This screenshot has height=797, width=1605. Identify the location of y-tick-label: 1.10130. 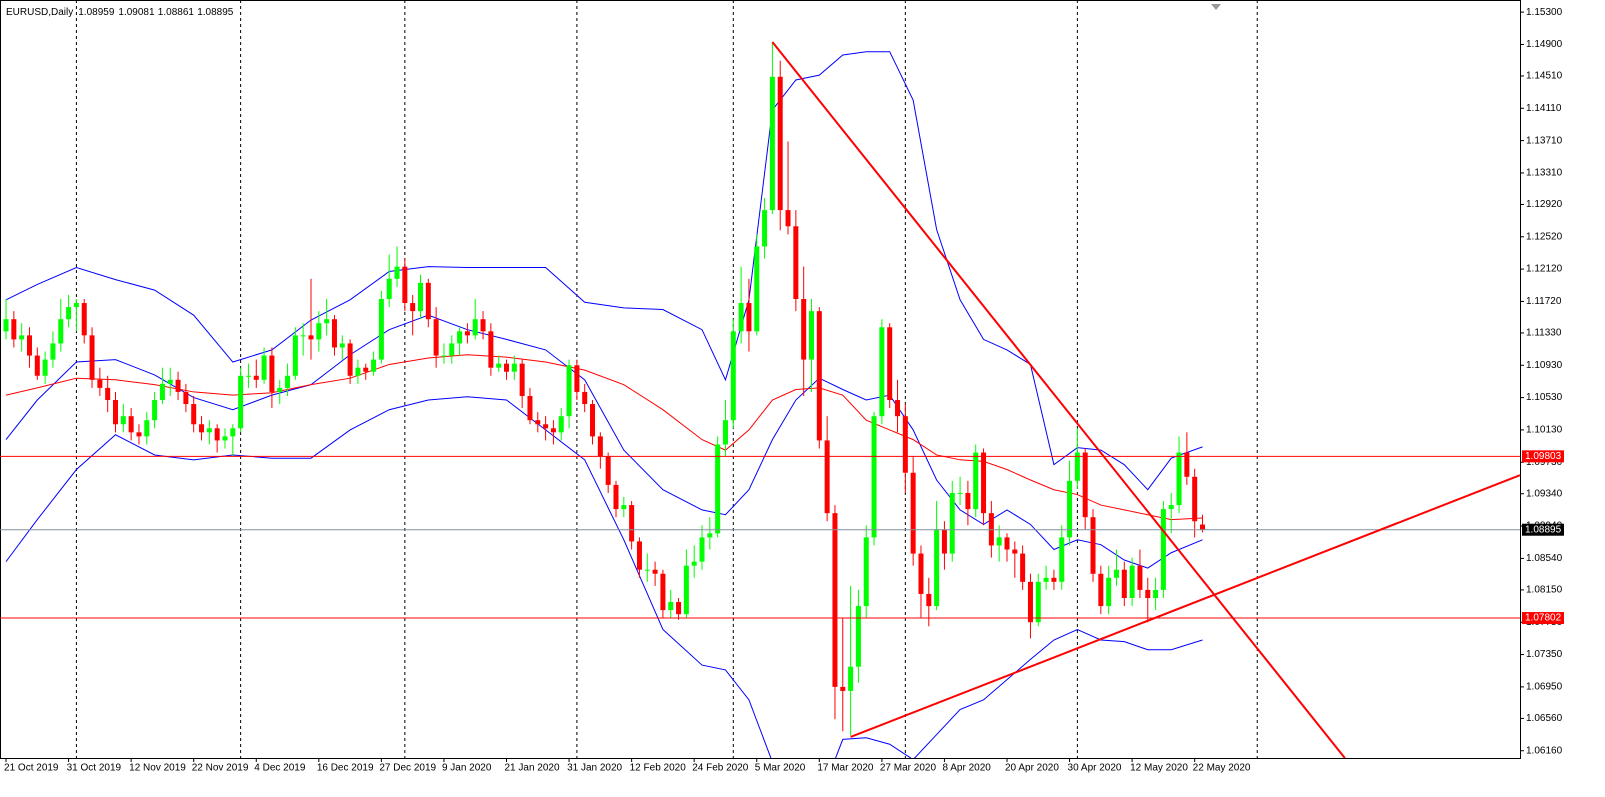
(1544, 430).